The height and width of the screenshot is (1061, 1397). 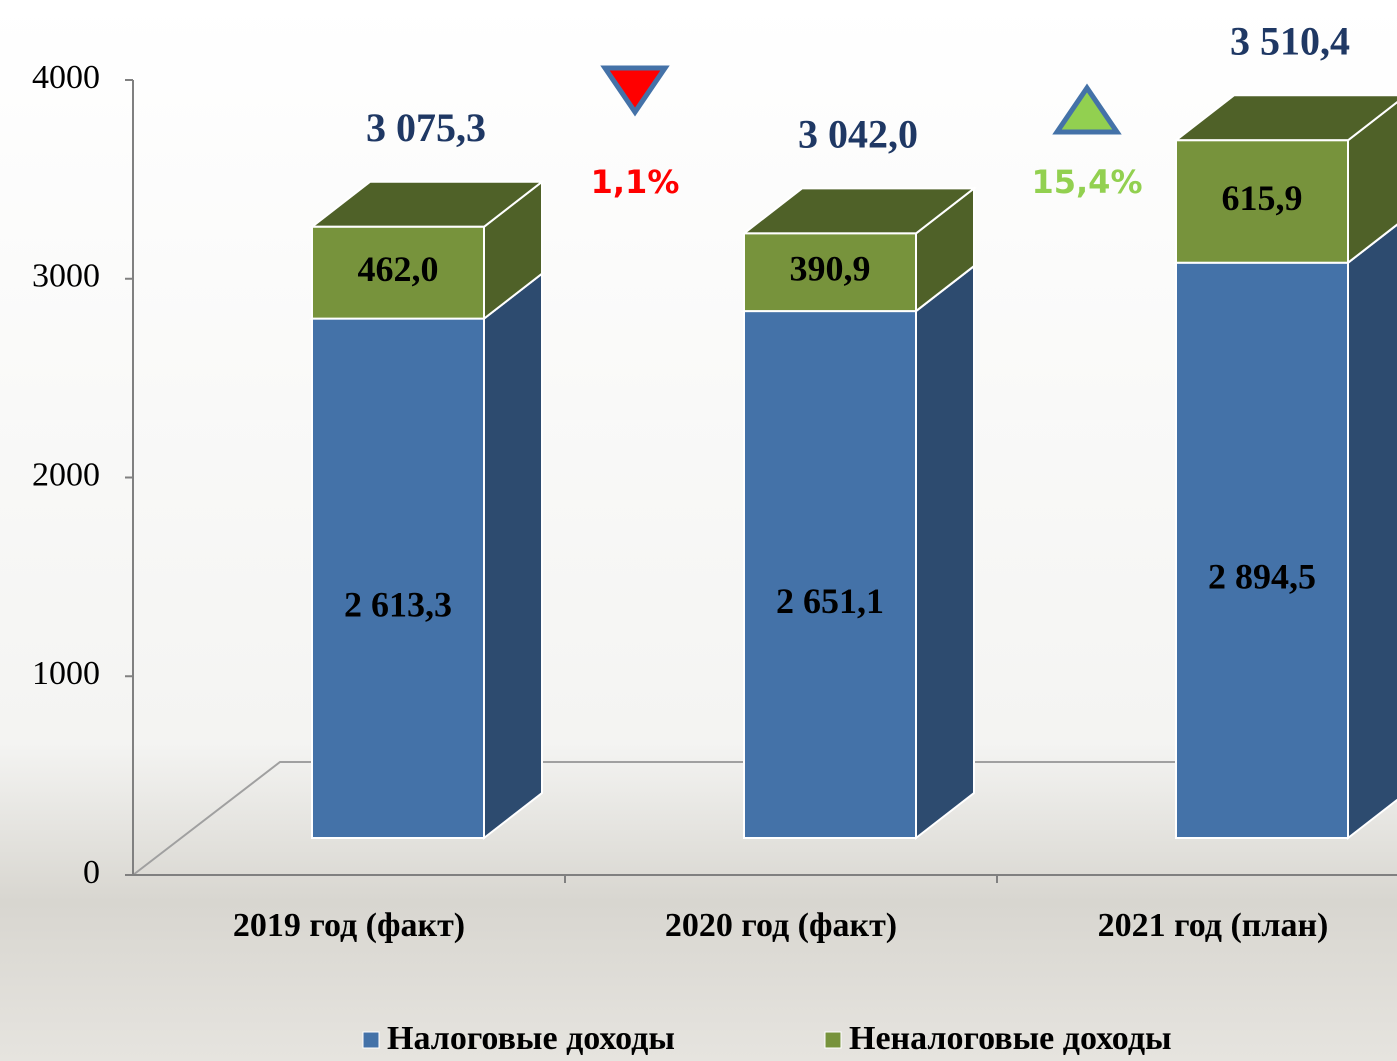 I want to click on x-tick-label: 2019 год (факт), so click(x=349, y=925).